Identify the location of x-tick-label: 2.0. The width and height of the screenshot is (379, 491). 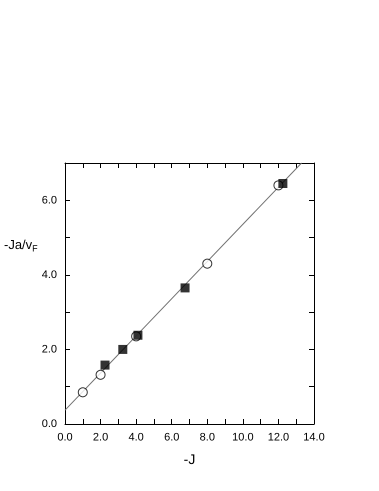
(100, 438).